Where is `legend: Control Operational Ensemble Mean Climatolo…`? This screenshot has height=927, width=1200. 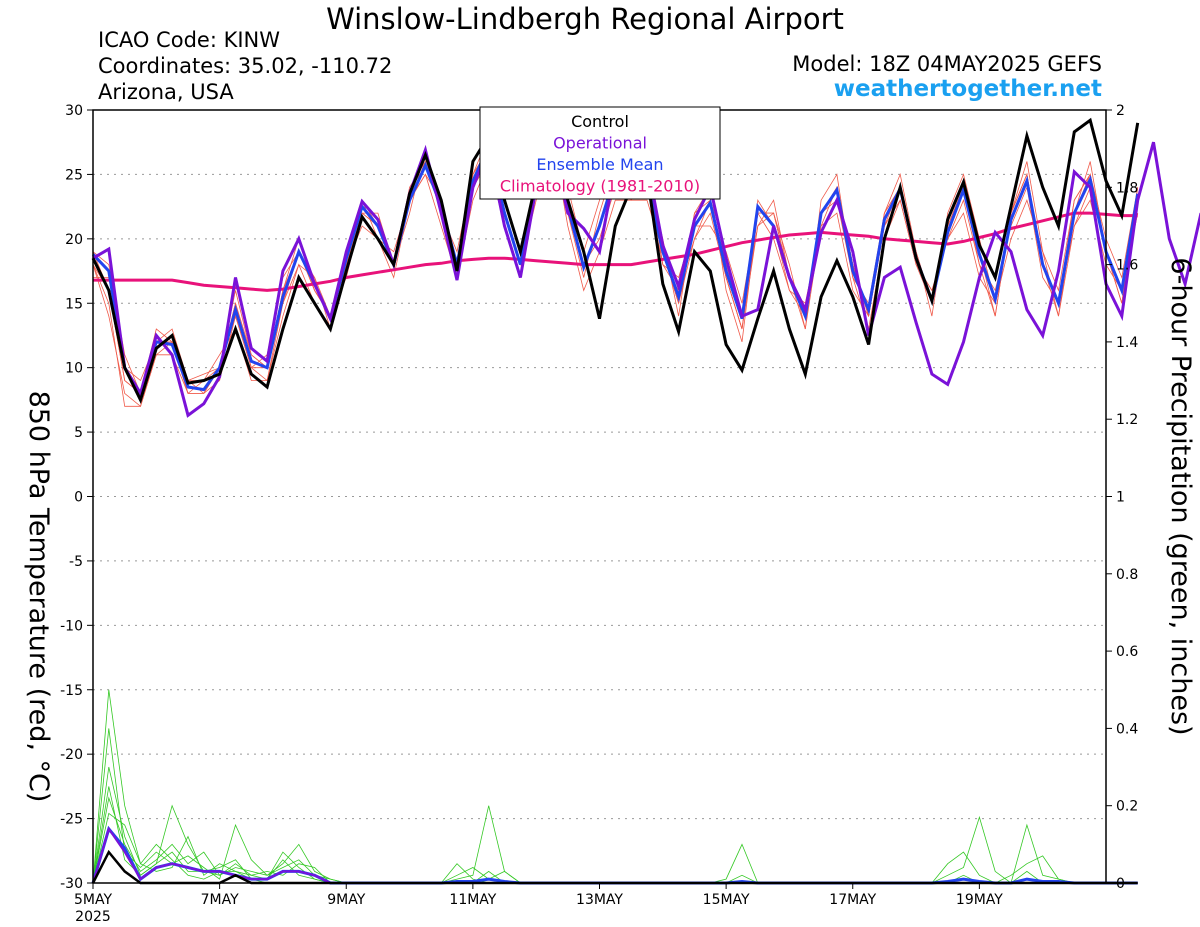
legend: Control Operational Ensemble Mean Climatolo… is located at coordinates (600, 153).